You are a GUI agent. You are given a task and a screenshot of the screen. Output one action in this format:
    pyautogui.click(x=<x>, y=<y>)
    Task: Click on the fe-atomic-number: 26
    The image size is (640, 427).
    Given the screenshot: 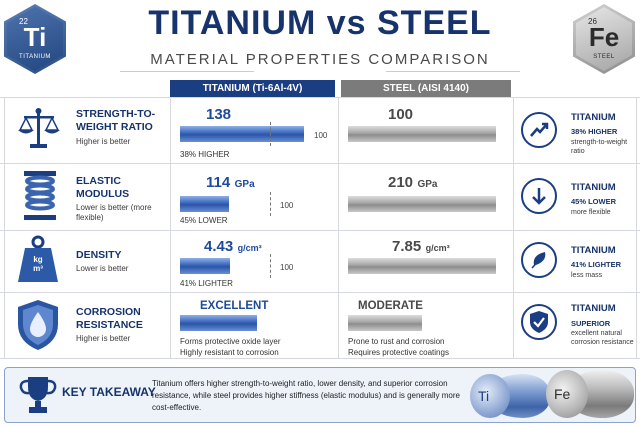 What is the action you would take?
    pyautogui.click(x=592, y=21)
    